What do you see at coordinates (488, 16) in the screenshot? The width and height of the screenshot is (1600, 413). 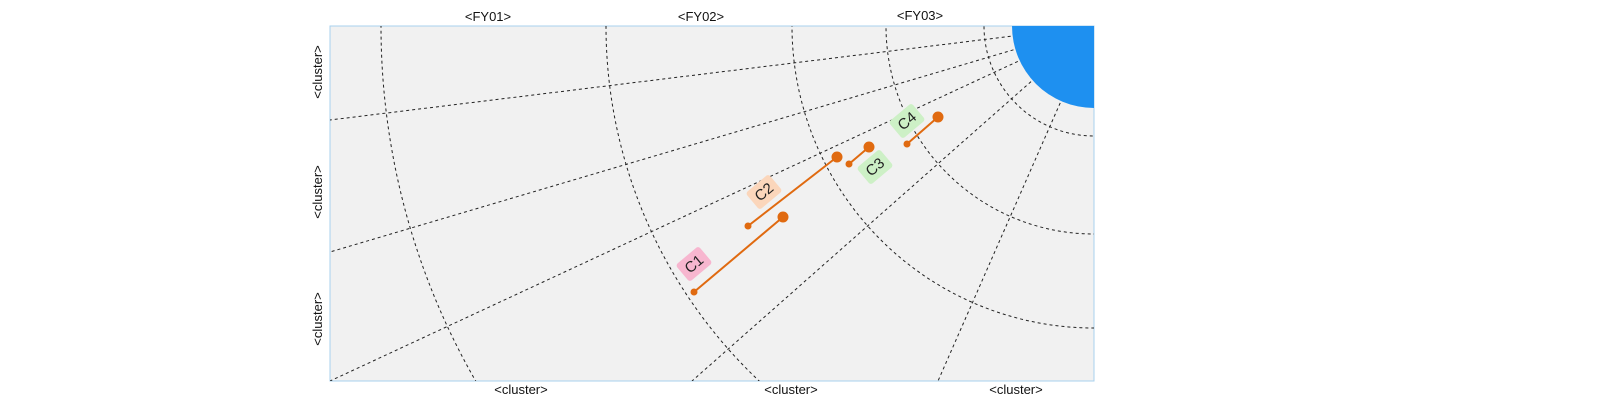 I see `top-label-fy01: <FY01>` at bounding box center [488, 16].